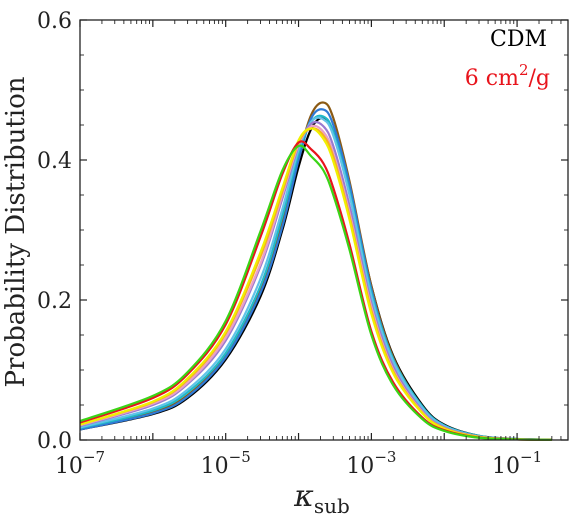 This screenshot has height=528, width=571. I want to click on x-axis-label: κsub, so click(321, 498).